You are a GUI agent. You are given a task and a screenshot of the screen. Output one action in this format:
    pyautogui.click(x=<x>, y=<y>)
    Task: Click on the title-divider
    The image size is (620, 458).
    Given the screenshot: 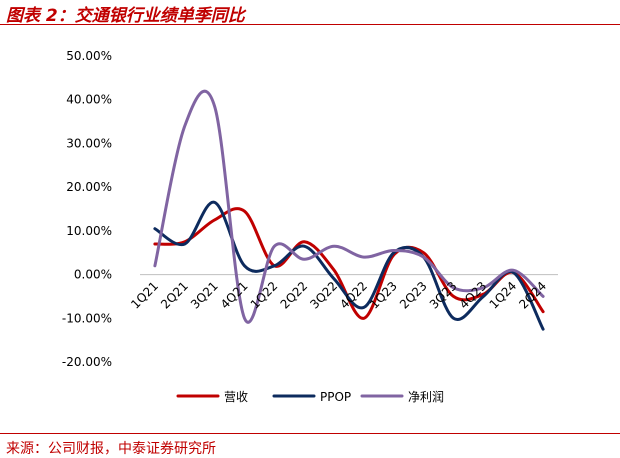 What is the action you would take?
    pyautogui.click(x=310, y=24)
    